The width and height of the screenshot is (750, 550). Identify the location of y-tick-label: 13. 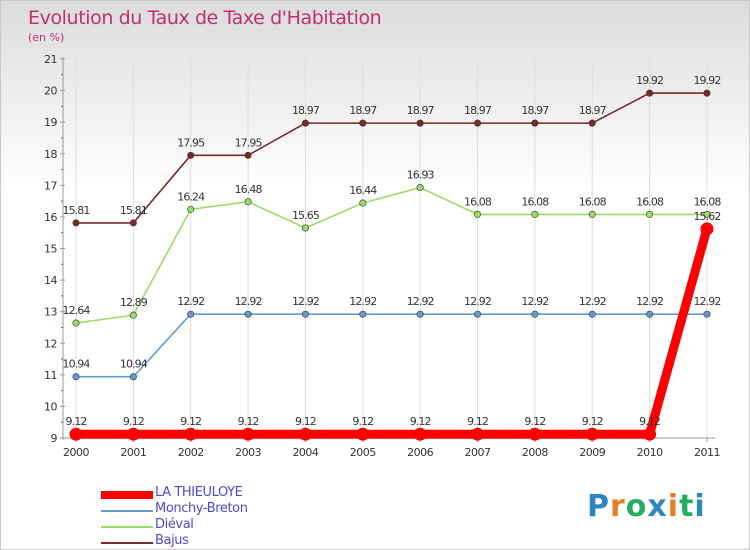
(50, 312).